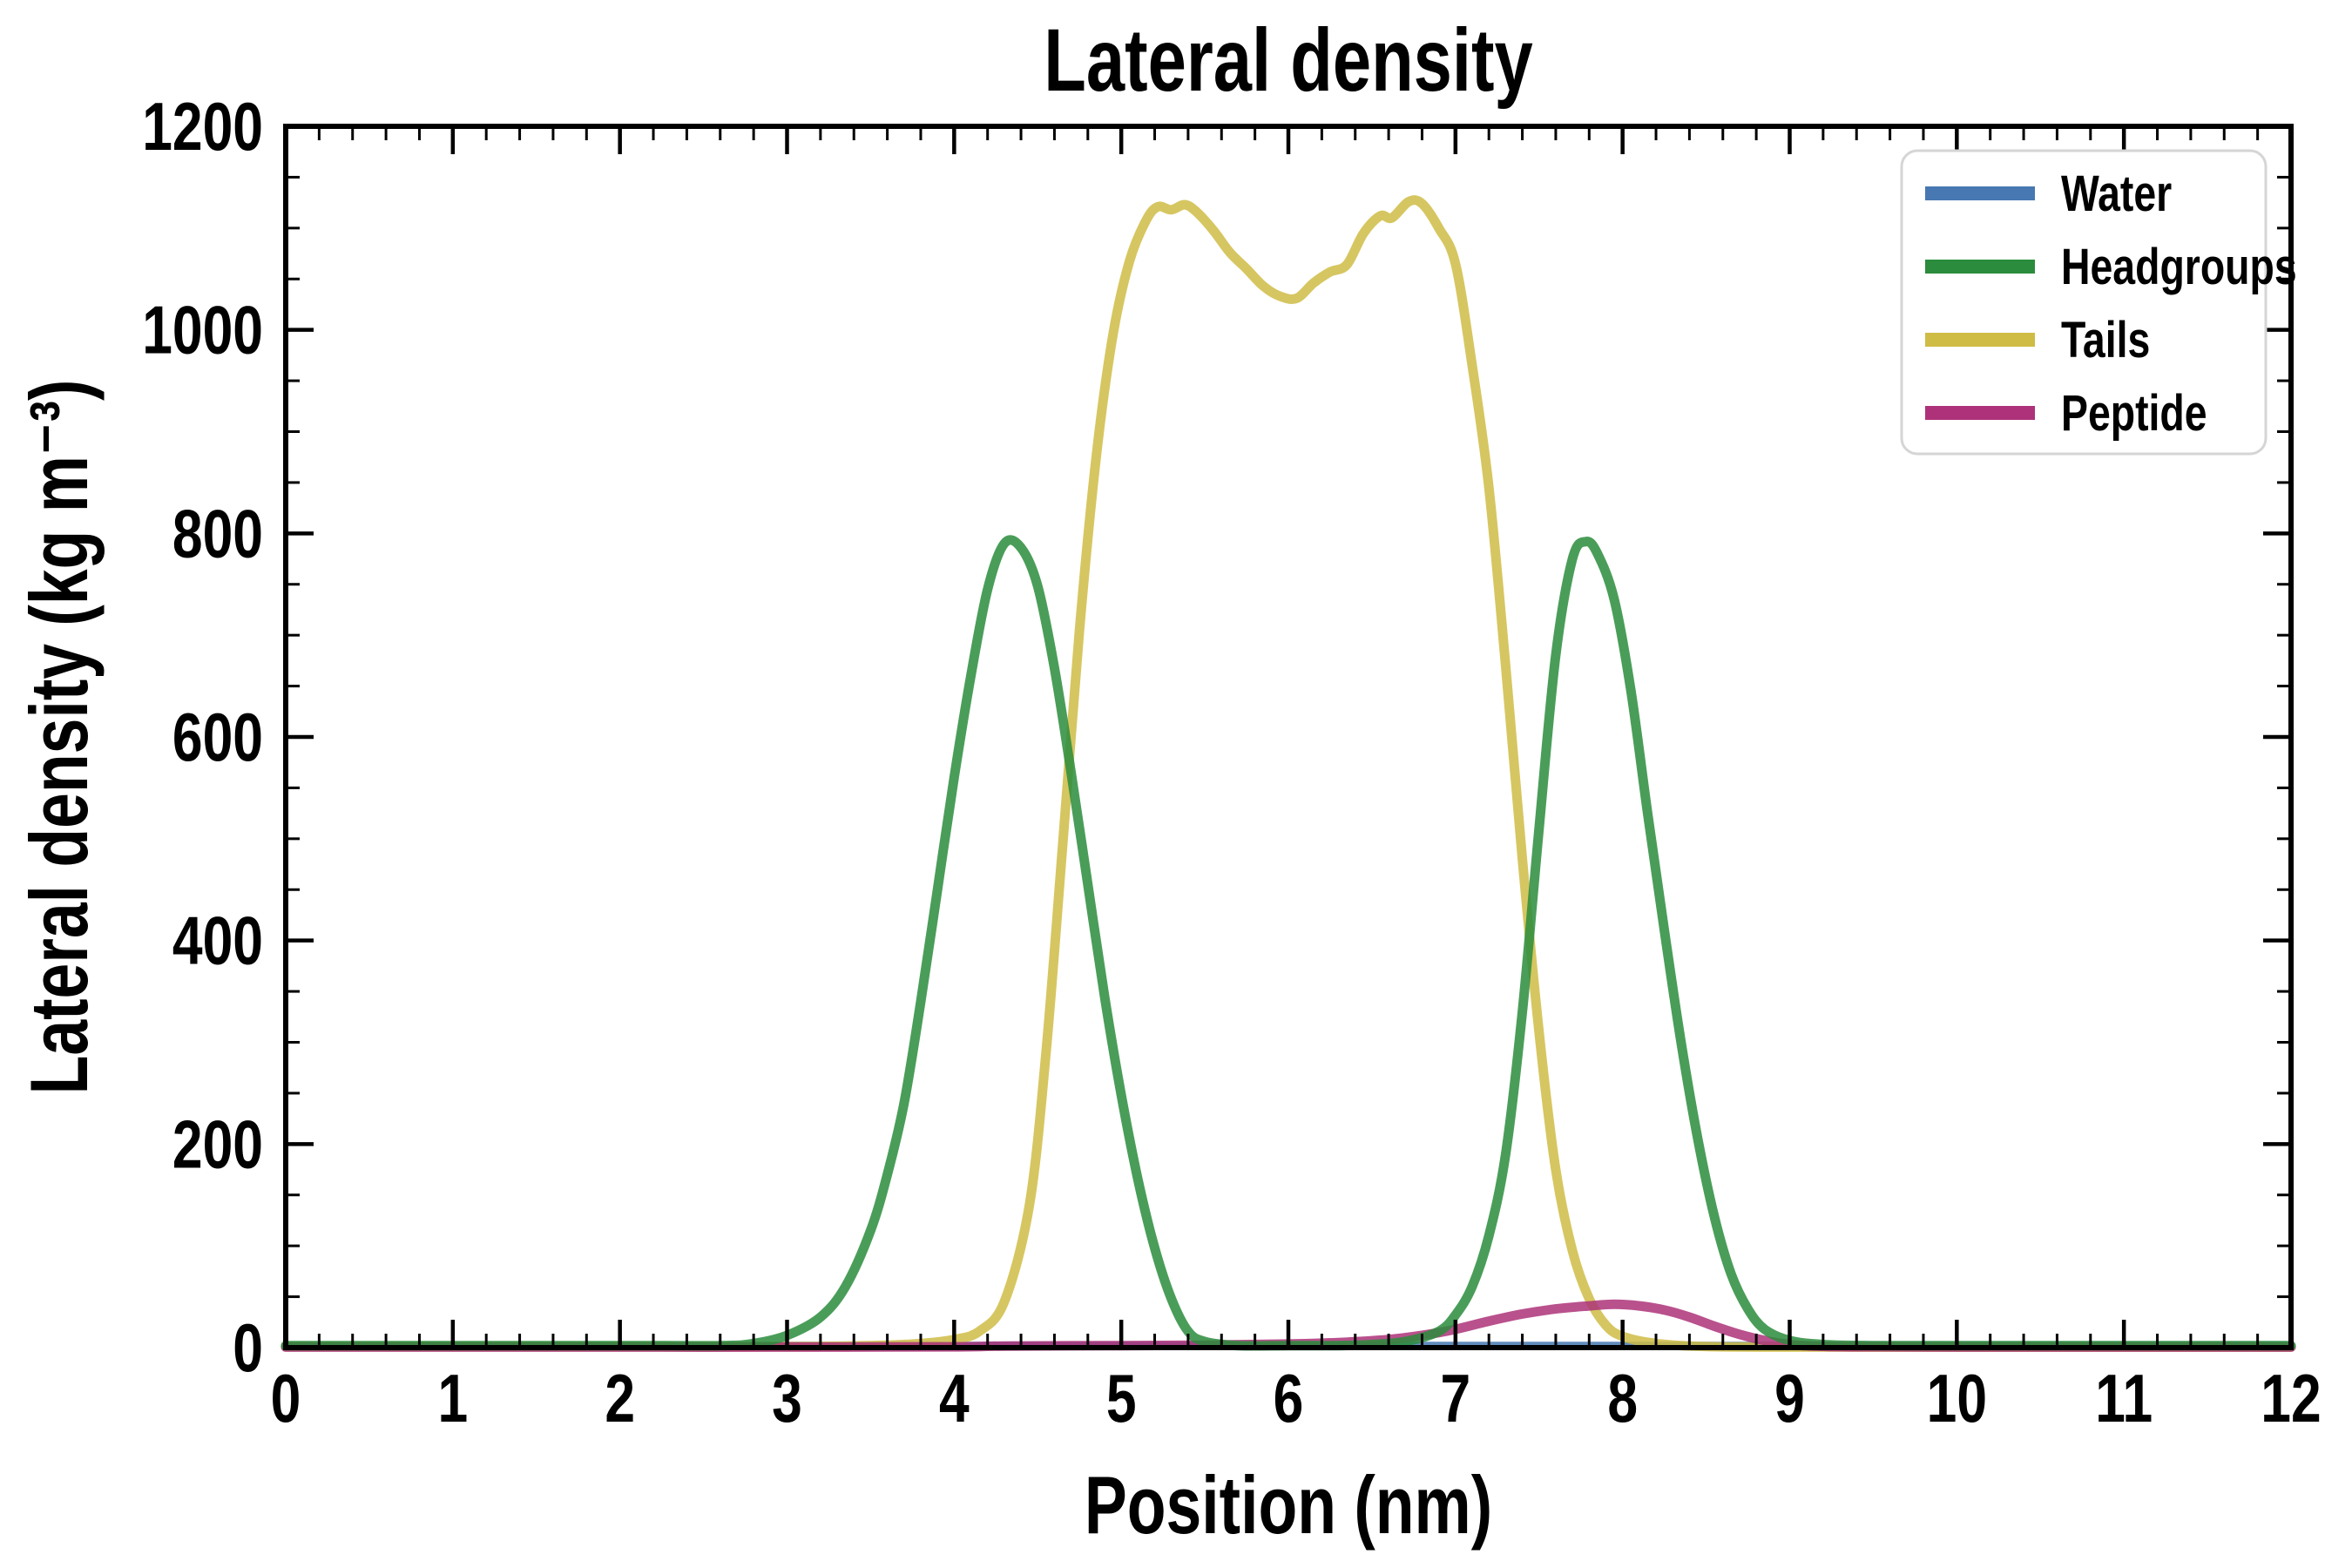 The width and height of the screenshot is (2352, 1568). Describe the element at coordinates (202, 126) in the screenshot. I see `y-tick-label: 1200` at that location.